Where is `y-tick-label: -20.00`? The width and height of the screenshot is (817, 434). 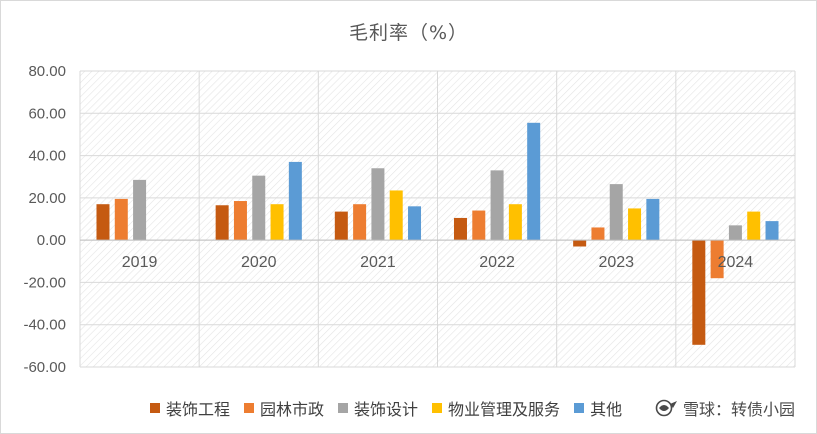
y-tick-label: -20.00 is located at coordinates (44, 282).